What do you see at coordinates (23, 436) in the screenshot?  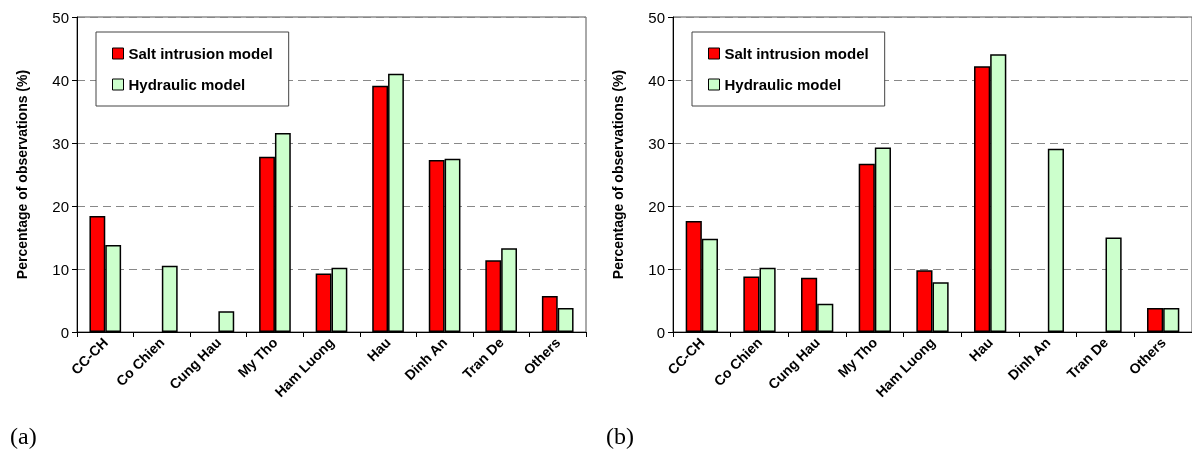 I see `text: (a)` at bounding box center [23, 436].